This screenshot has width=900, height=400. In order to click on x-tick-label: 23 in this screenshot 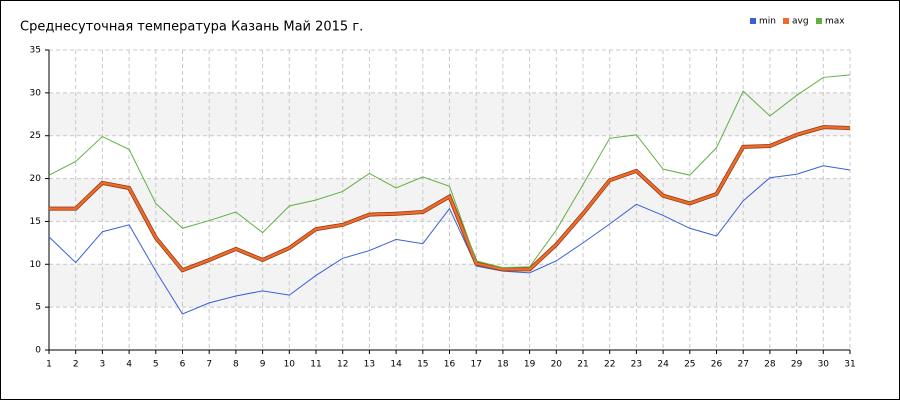, I will do `click(636, 365)`.